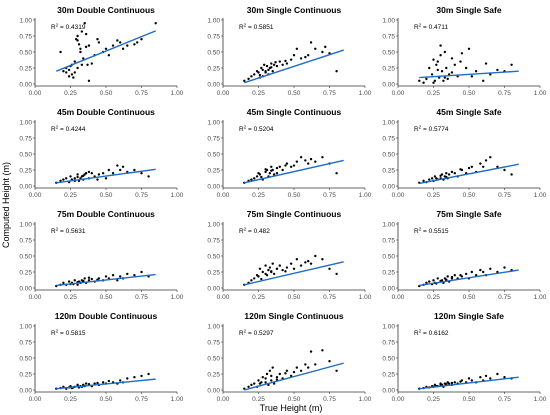 This screenshot has width=550, height=415. Describe the element at coordinates (291, 408) in the screenshot. I see `x-axis-title: True Height (m)` at that location.